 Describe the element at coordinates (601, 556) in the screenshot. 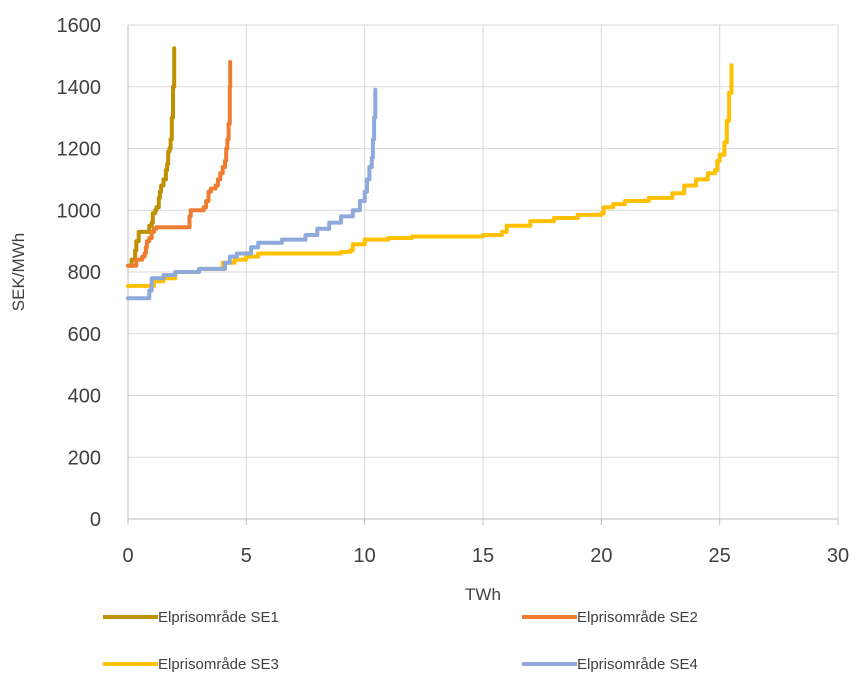

I see `x-tick-label: 20` at that location.